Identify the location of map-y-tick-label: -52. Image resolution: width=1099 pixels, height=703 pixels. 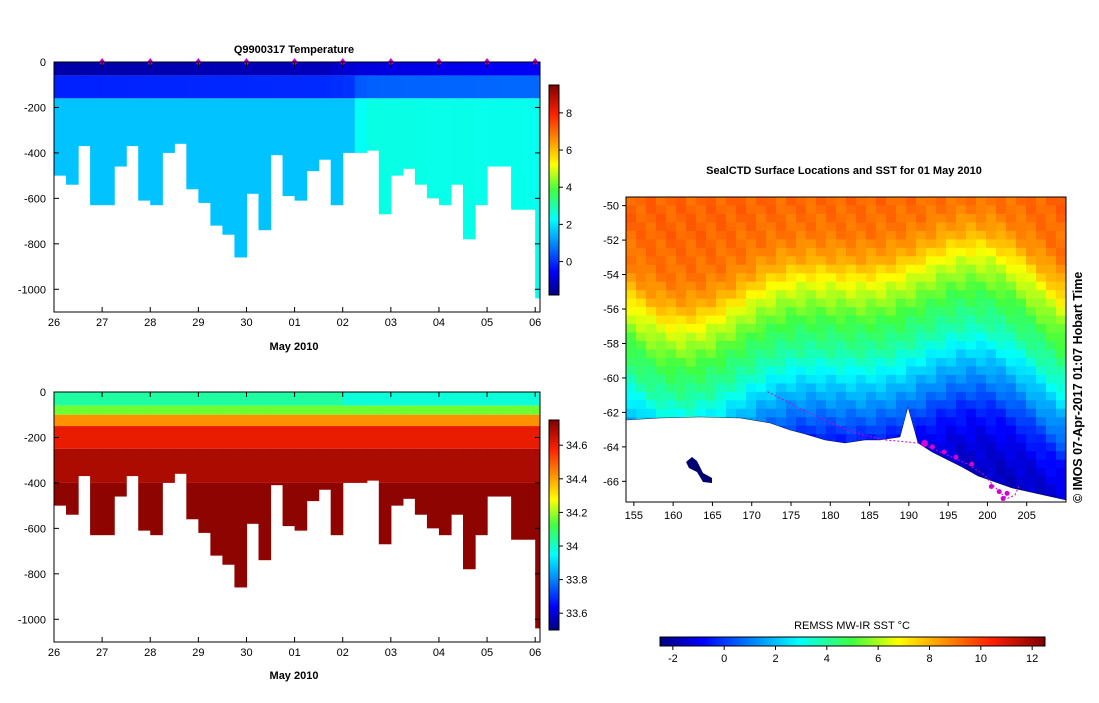
(611, 241).